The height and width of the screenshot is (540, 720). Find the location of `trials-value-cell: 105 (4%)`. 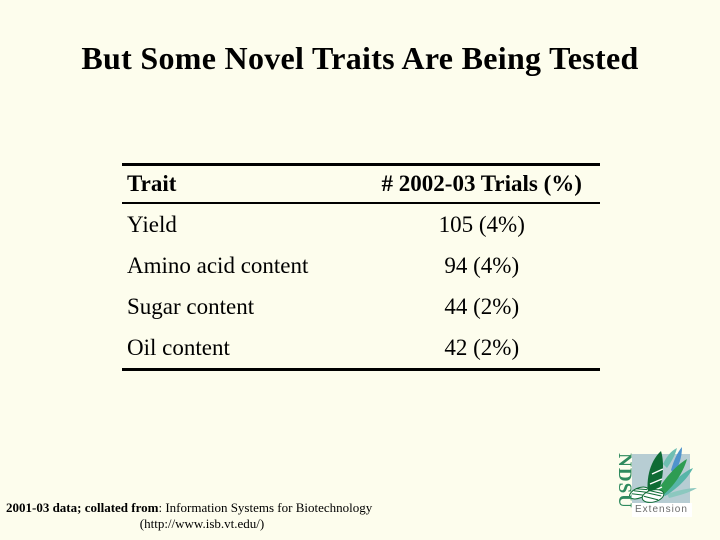

trials-value-cell: 105 (4%) is located at coordinates (481, 224).